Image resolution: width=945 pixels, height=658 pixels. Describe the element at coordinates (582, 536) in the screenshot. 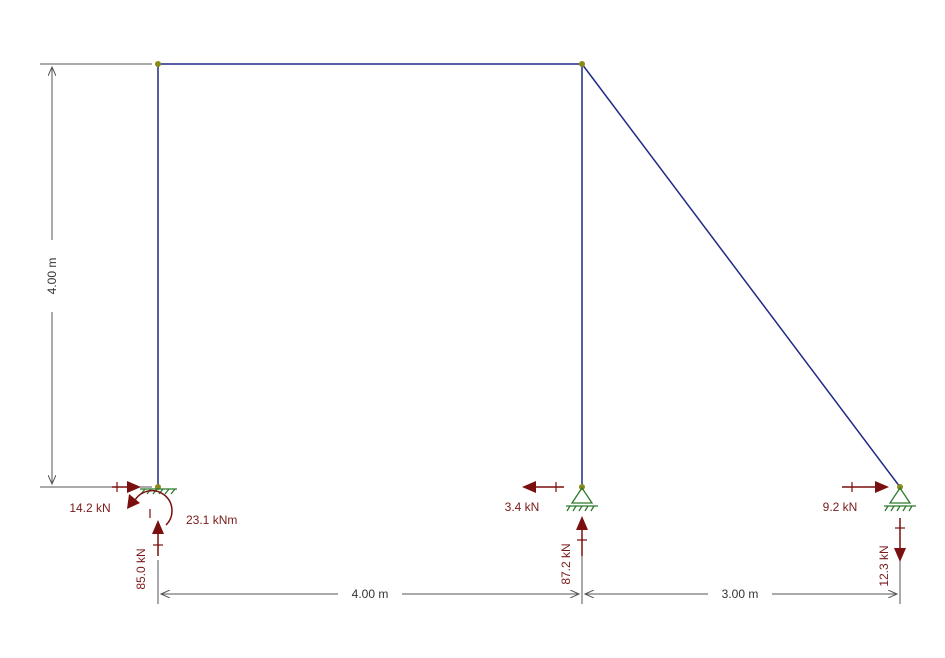

I see `reaction-middle-vertical-arrow` at that location.